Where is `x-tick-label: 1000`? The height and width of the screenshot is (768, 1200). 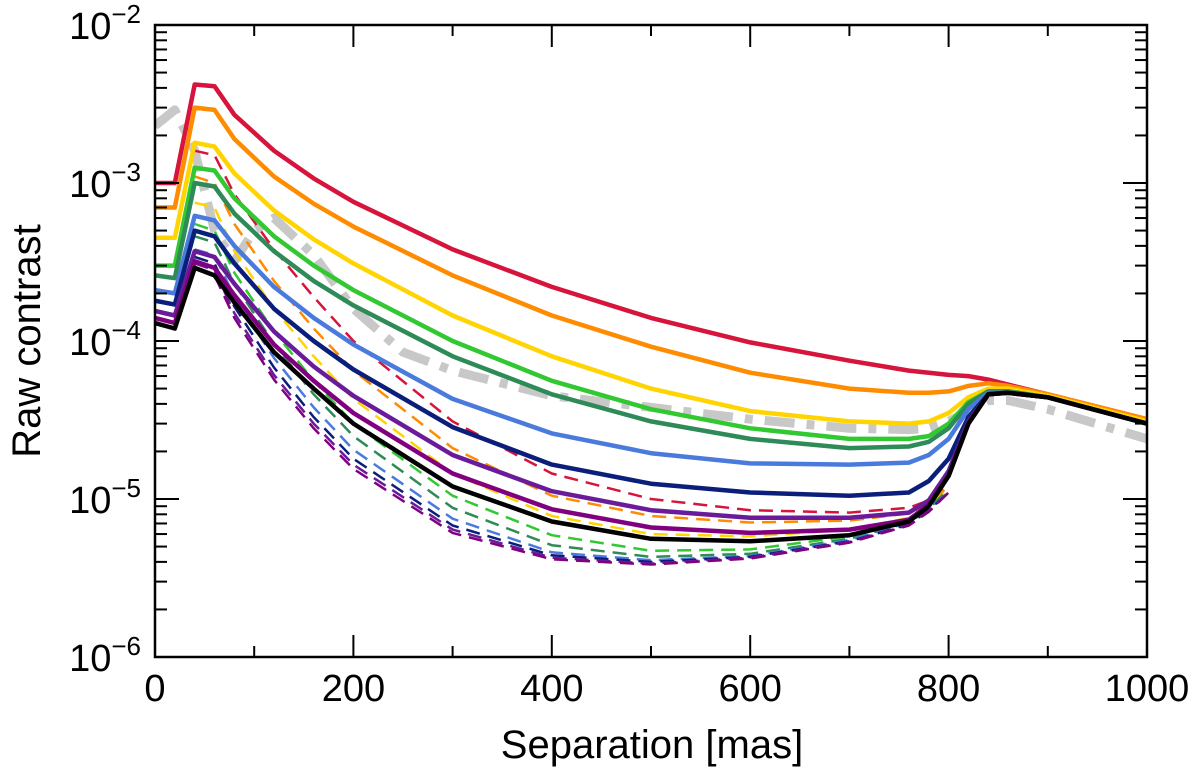
x-tick-label: 1000 is located at coordinates (1147, 689).